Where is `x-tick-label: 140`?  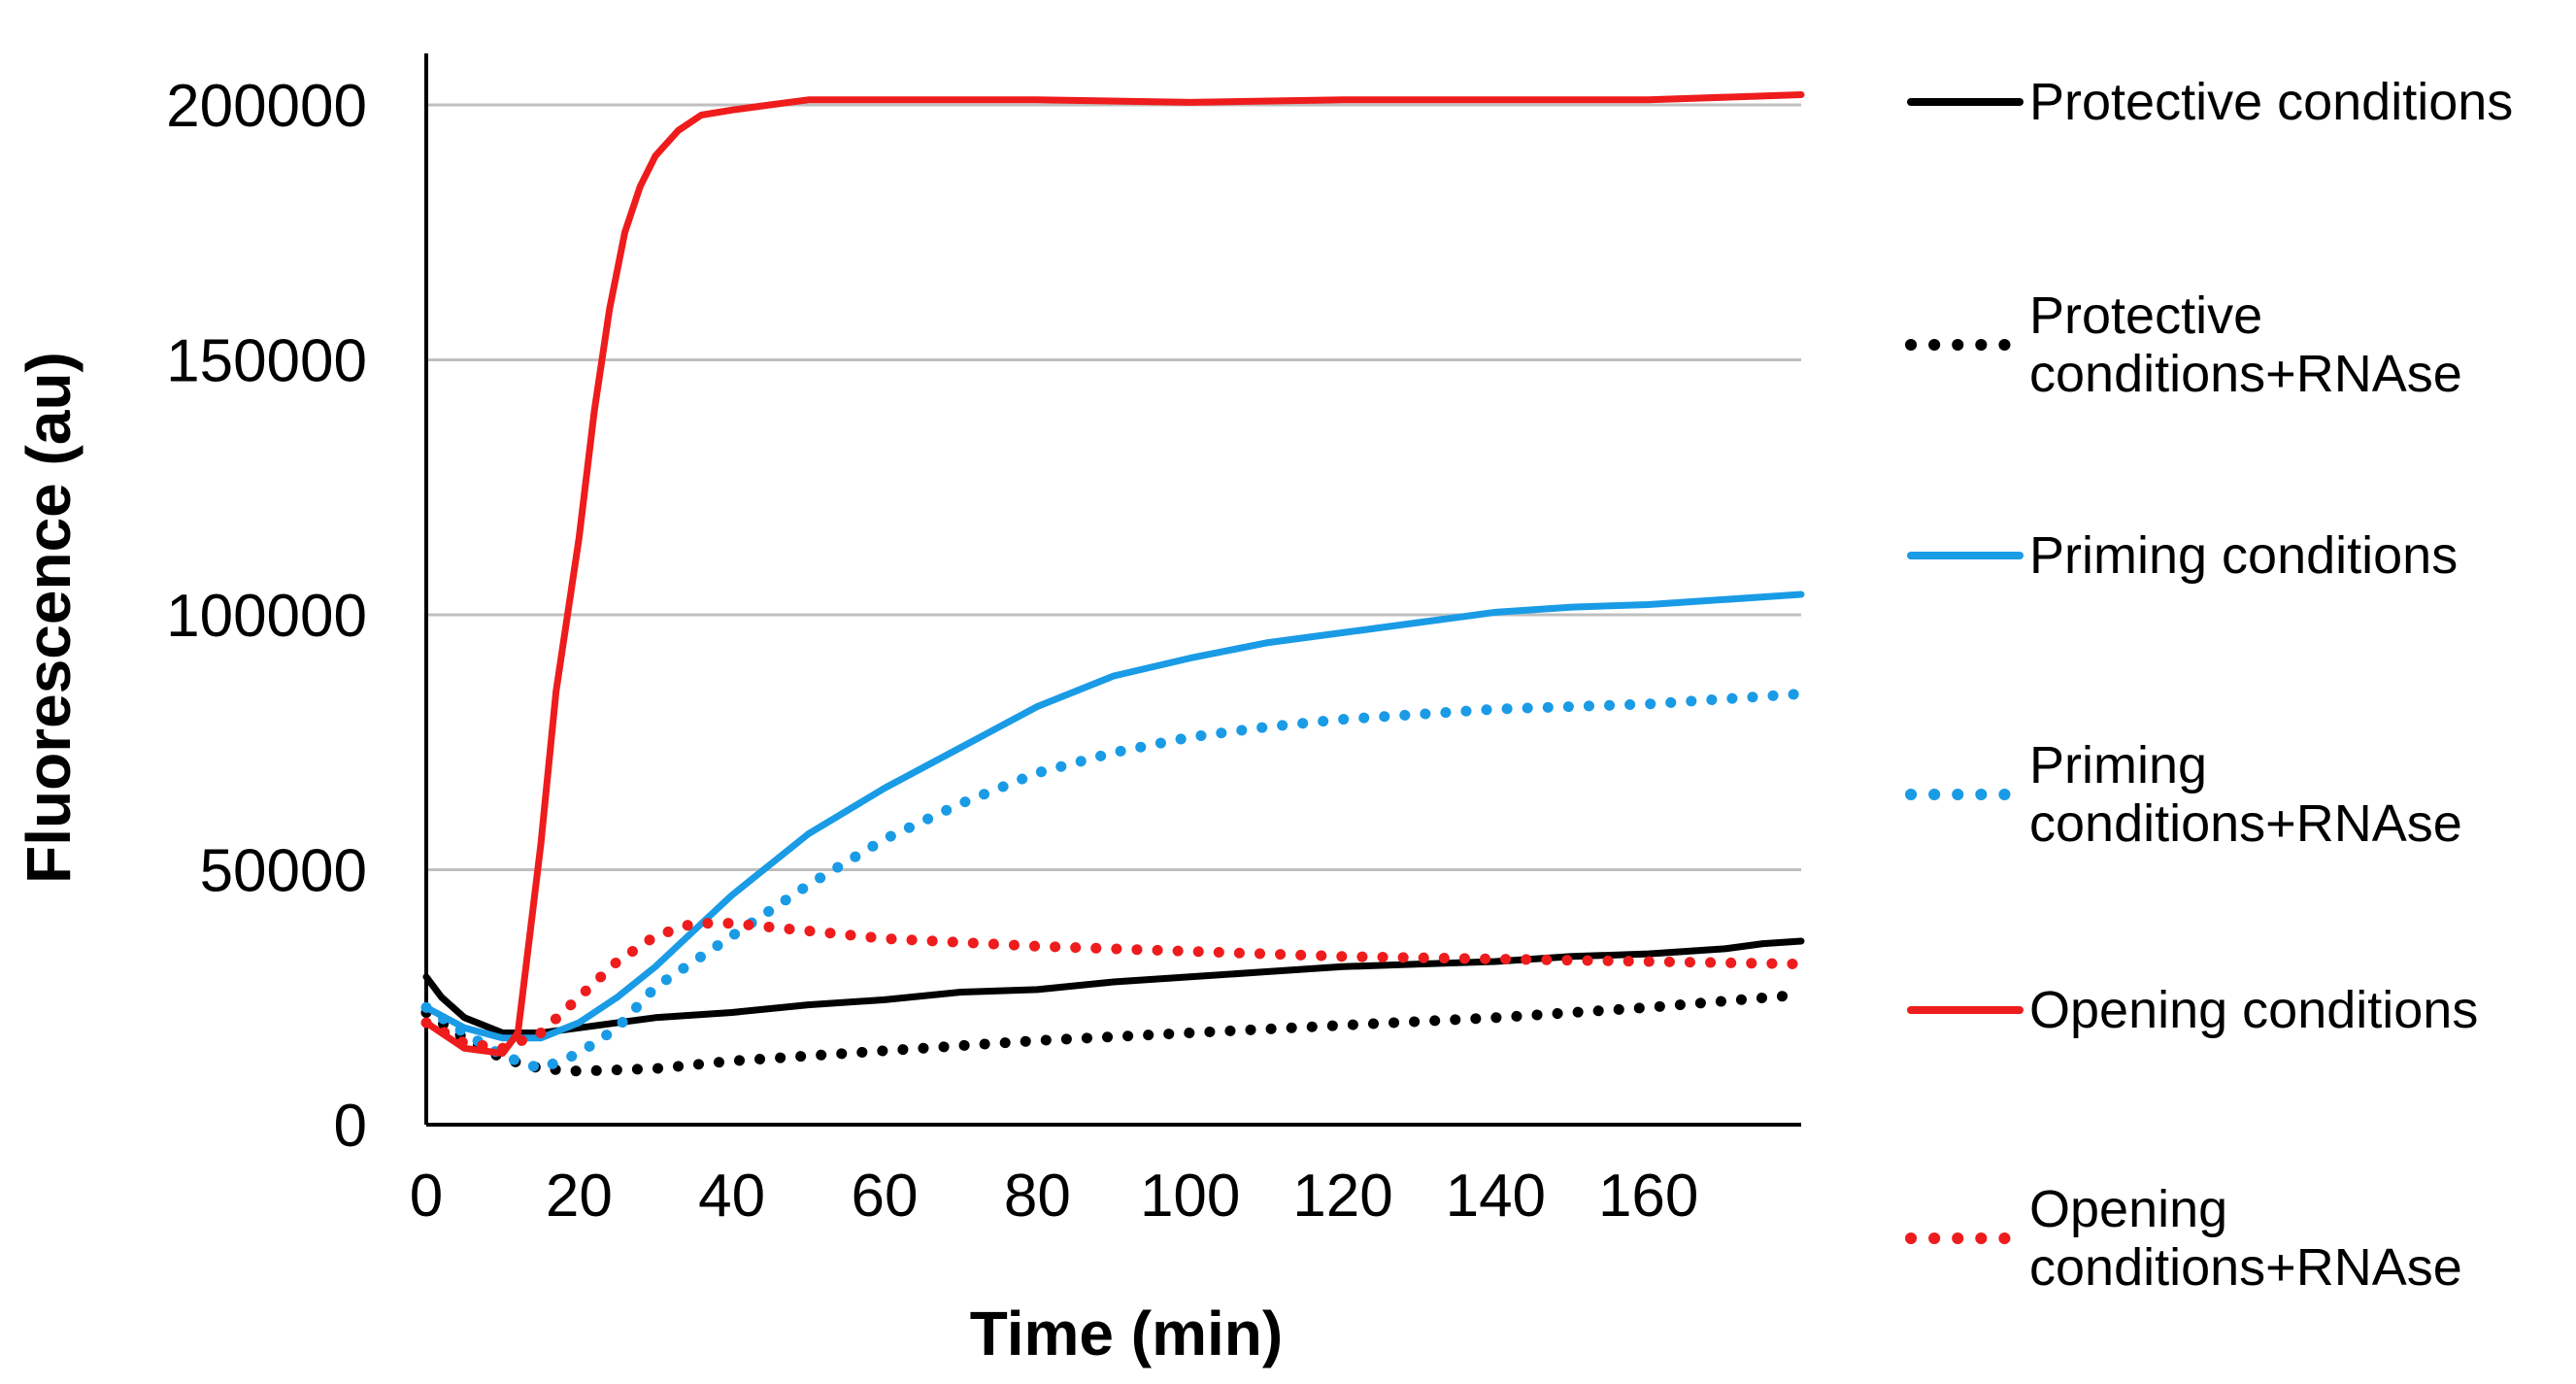
x-tick-label: 140 is located at coordinates (1496, 1196).